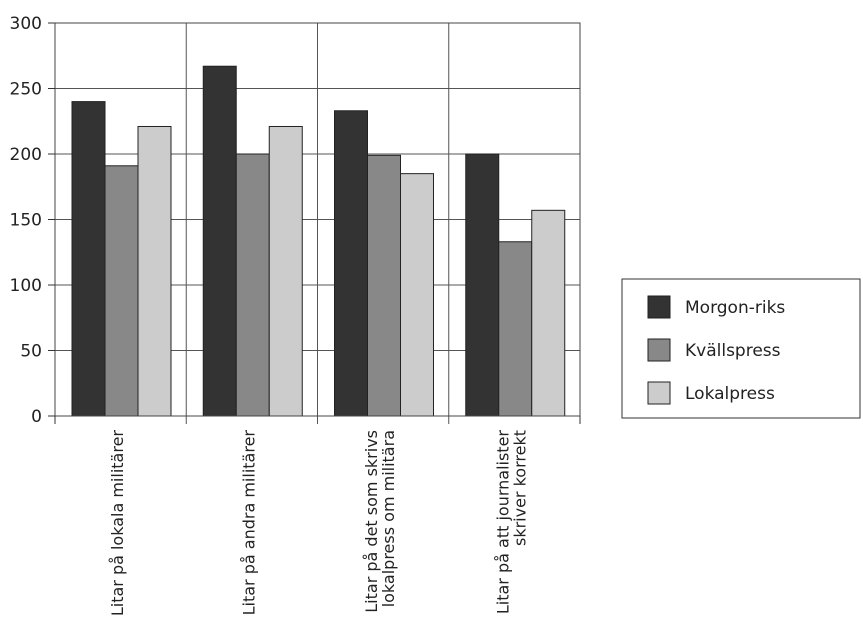  I want to click on y-tick-label: 50, so click(31, 352).